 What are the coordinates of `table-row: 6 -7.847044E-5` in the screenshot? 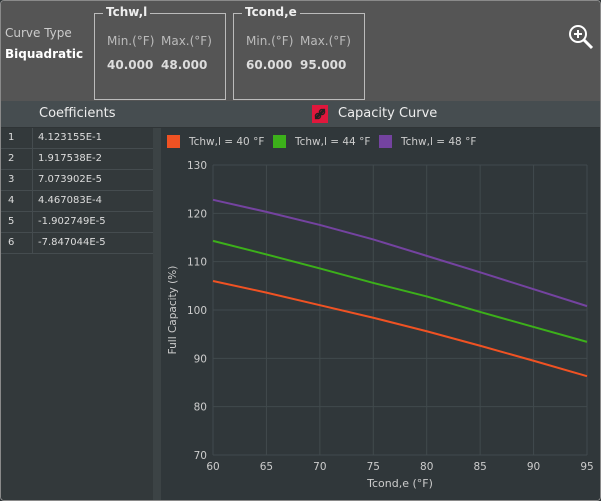 It's located at (77, 243).